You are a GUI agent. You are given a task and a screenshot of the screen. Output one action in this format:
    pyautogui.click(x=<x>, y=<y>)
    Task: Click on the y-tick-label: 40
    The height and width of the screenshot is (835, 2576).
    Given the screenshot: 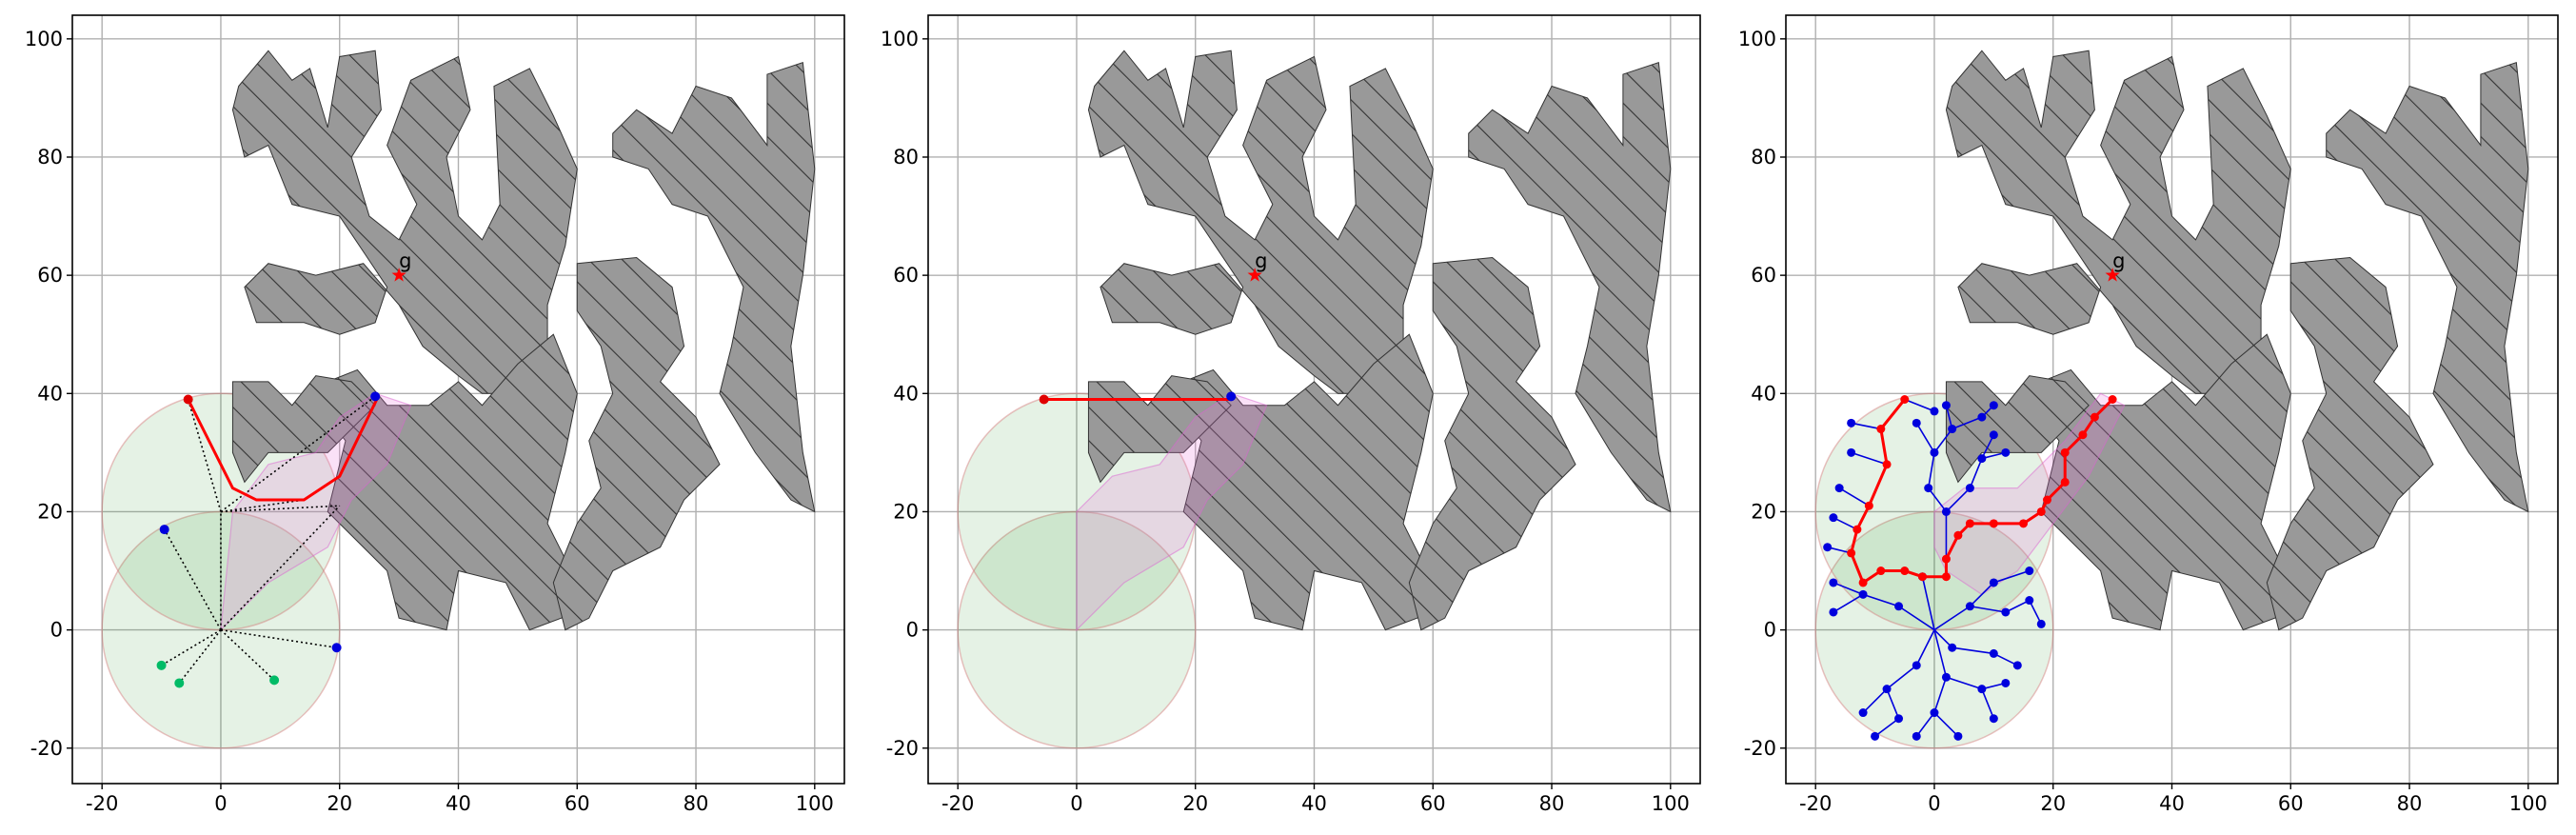 What is the action you would take?
    pyautogui.click(x=50, y=393)
    